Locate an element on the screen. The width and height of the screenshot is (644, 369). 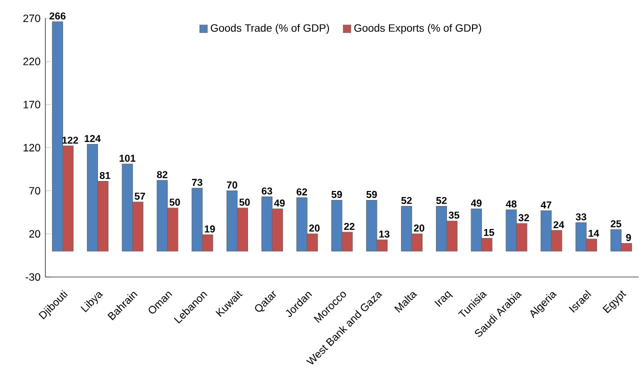
y-tick-label: 270 is located at coordinates (31, 18).